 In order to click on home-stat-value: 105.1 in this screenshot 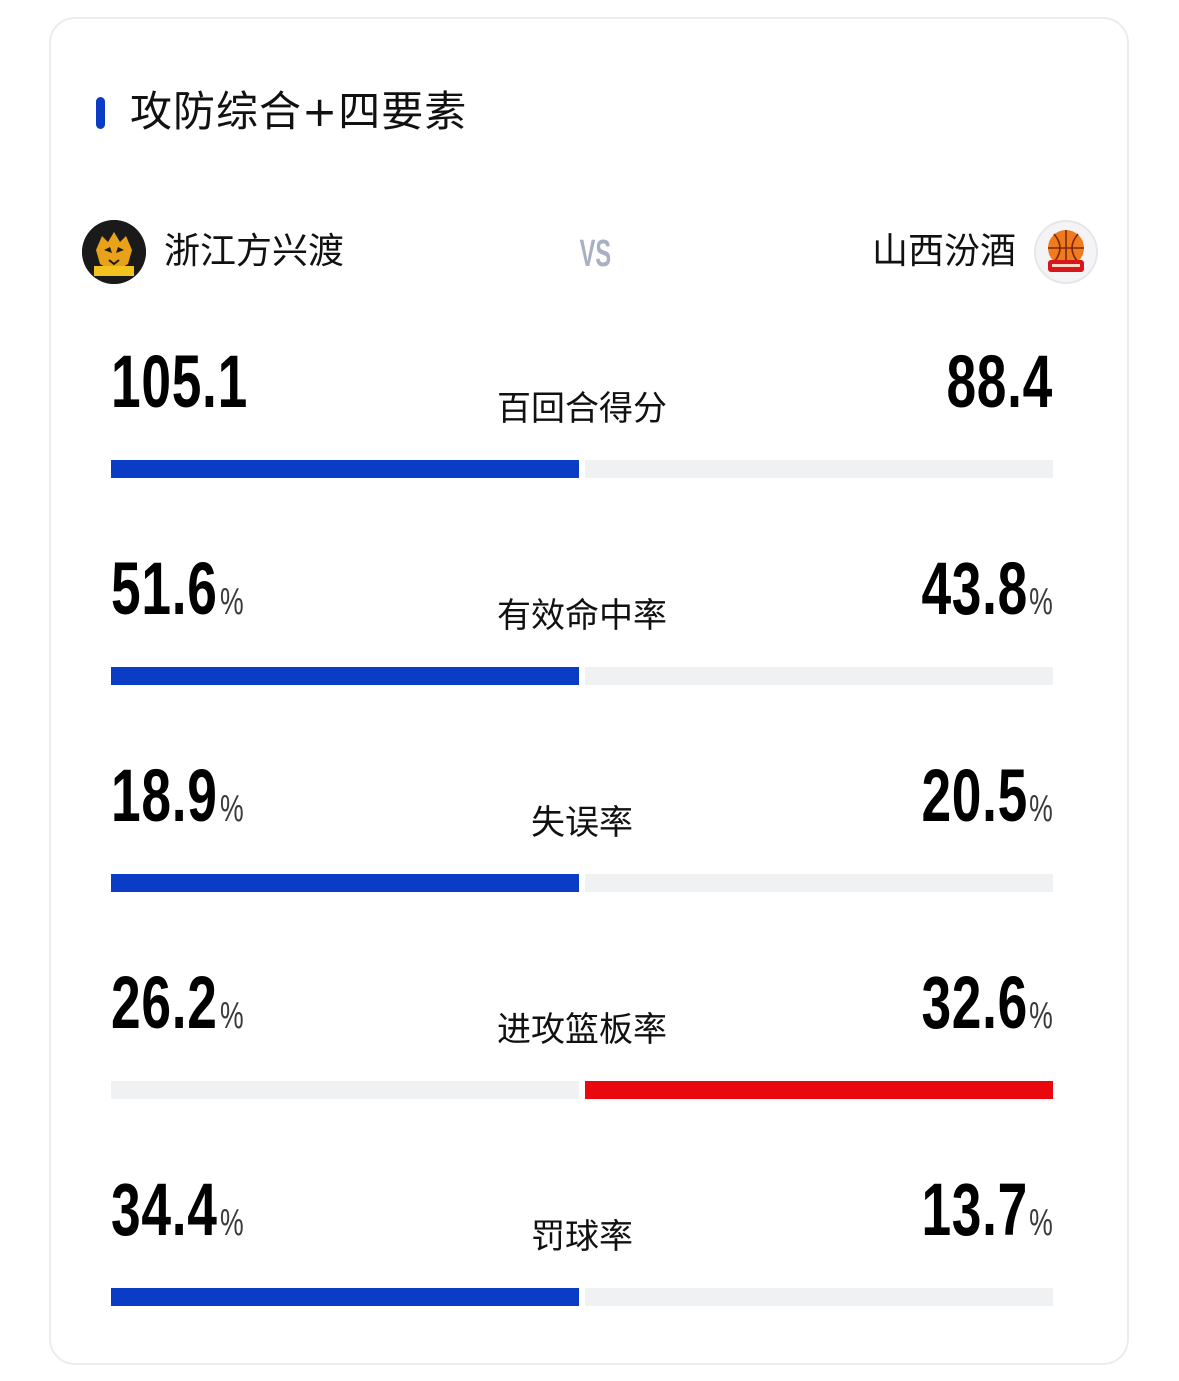, I will do `click(206, 382)`.